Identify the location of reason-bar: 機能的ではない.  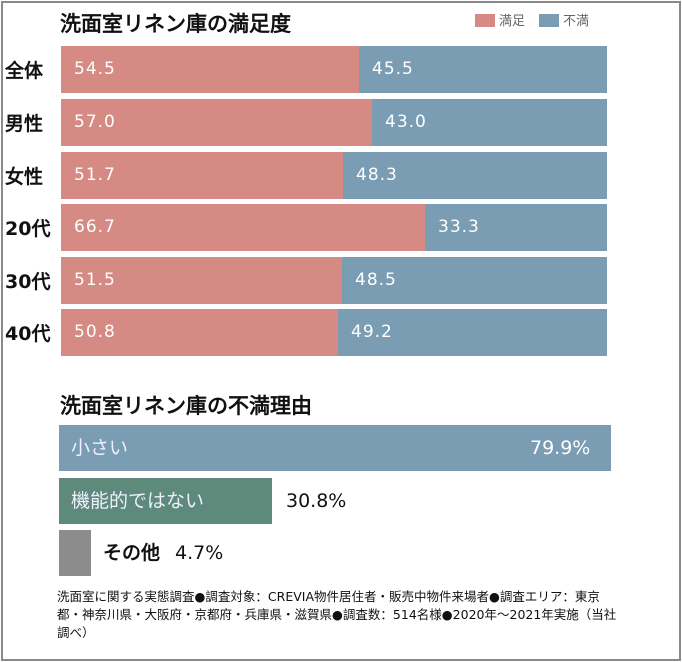
(165, 501).